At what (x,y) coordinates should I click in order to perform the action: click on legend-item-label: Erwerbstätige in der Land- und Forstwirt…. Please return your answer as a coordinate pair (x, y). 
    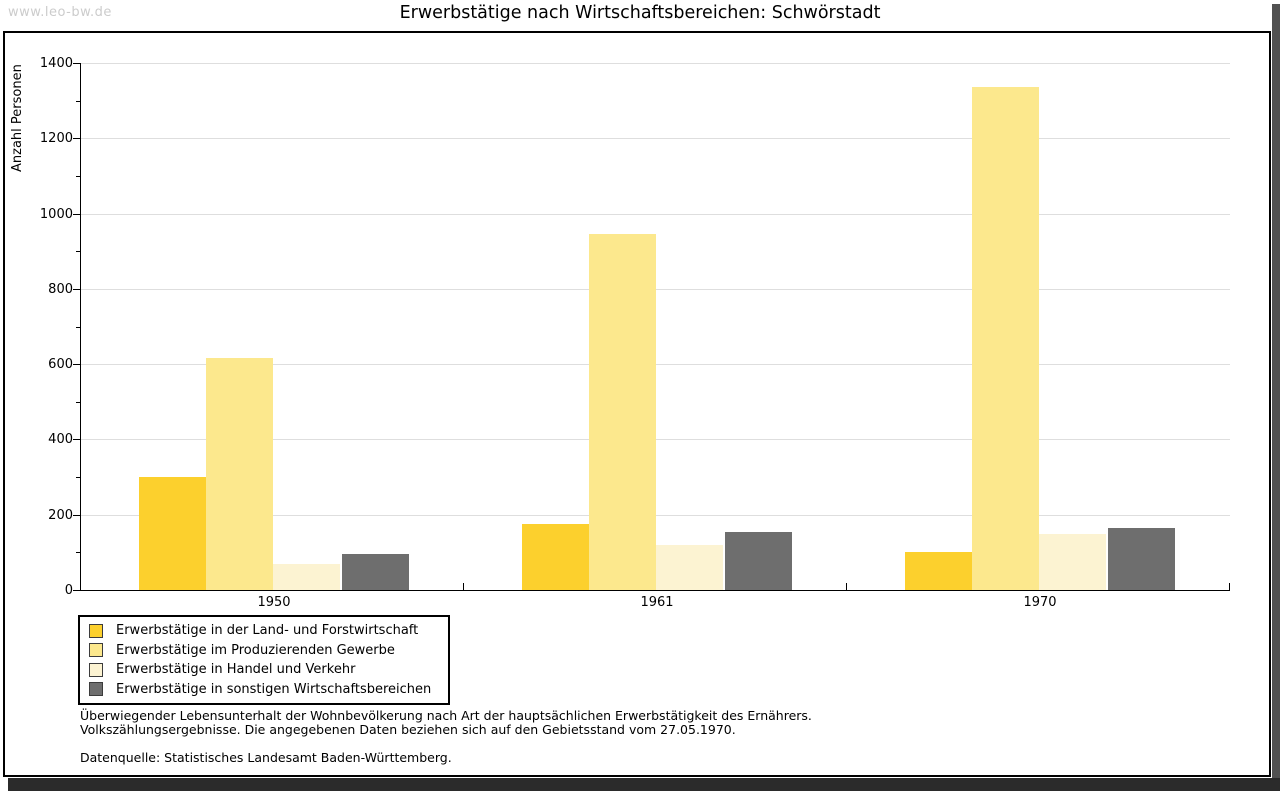
    Looking at the image, I should click on (267, 630).